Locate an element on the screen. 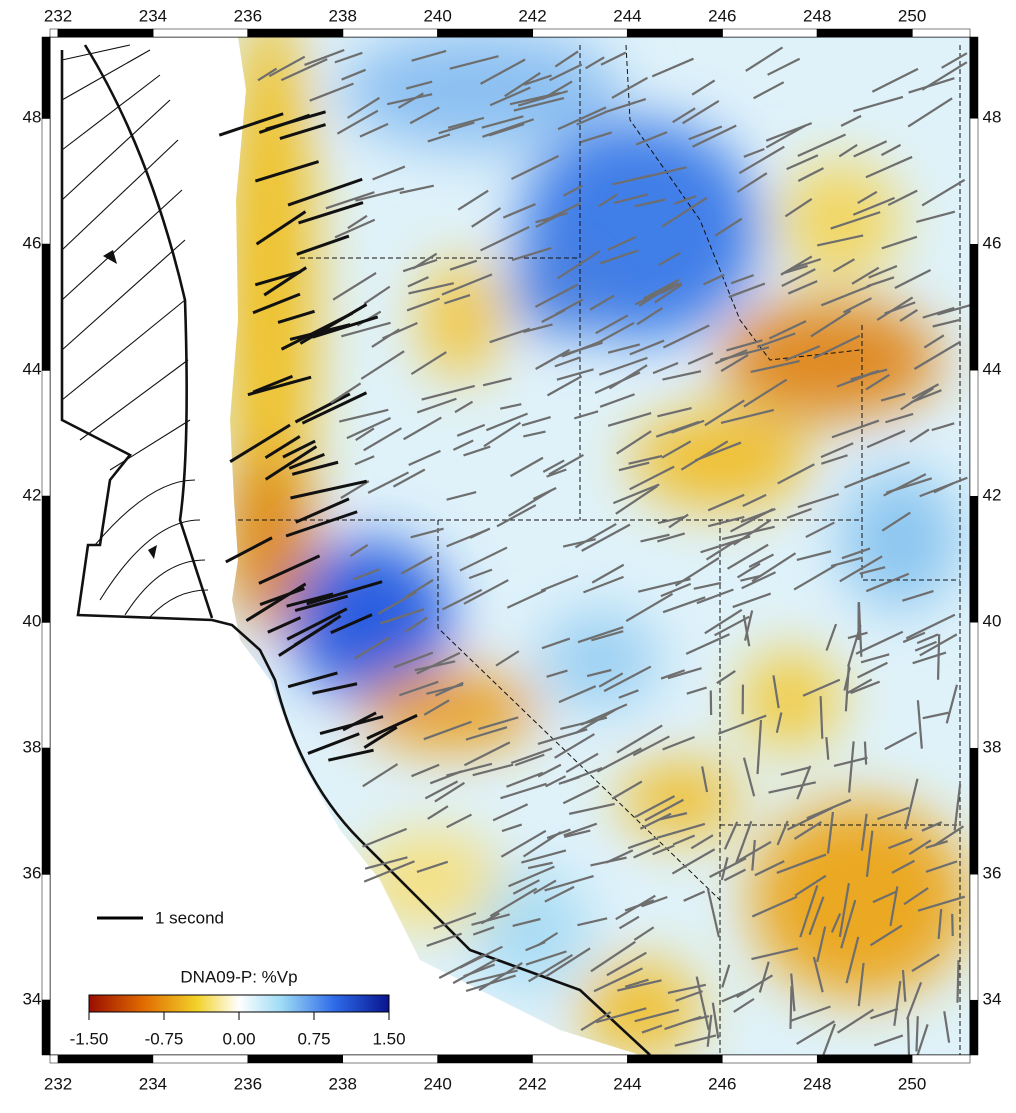 Image resolution: width=1016 pixels, height=1113 pixels. legend-label: 1 second is located at coordinates (189, 917).